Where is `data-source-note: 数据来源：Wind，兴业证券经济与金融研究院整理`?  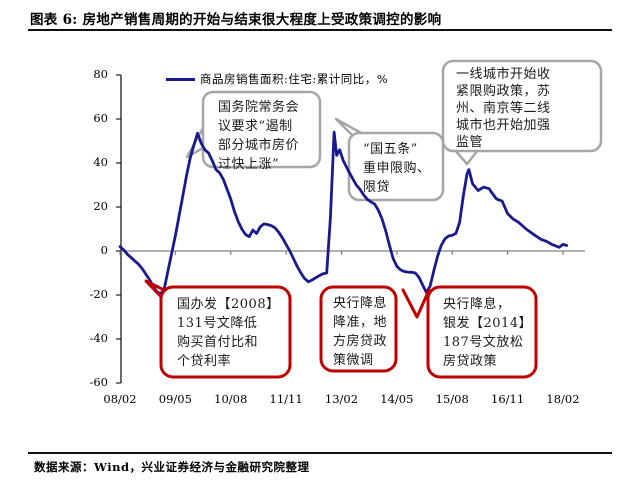 data-source-note: 数据来源：Wind，兴业证券经济与金融研究院整理 is located at coordinates (172, 467).